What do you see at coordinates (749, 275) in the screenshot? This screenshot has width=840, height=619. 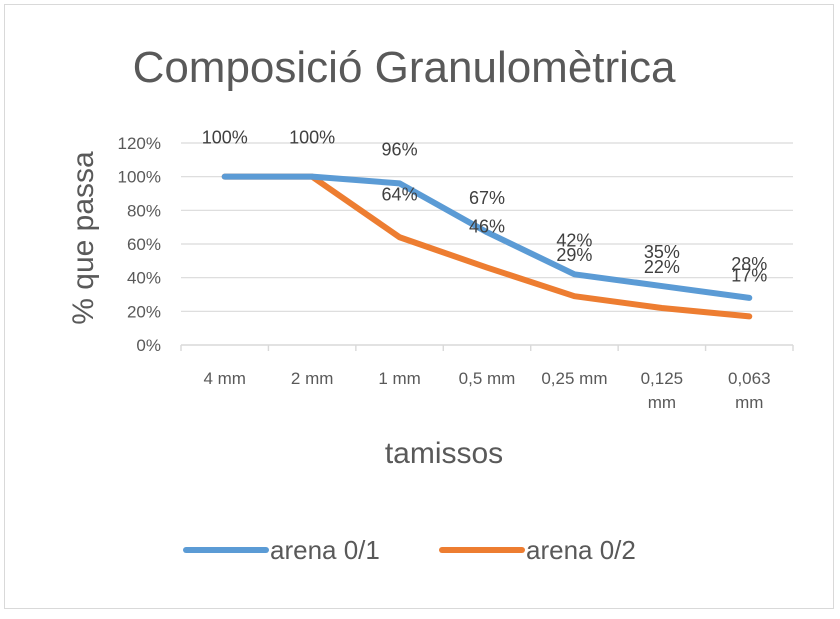 I see `data-label: 17%` at bounding box center [749, 275].